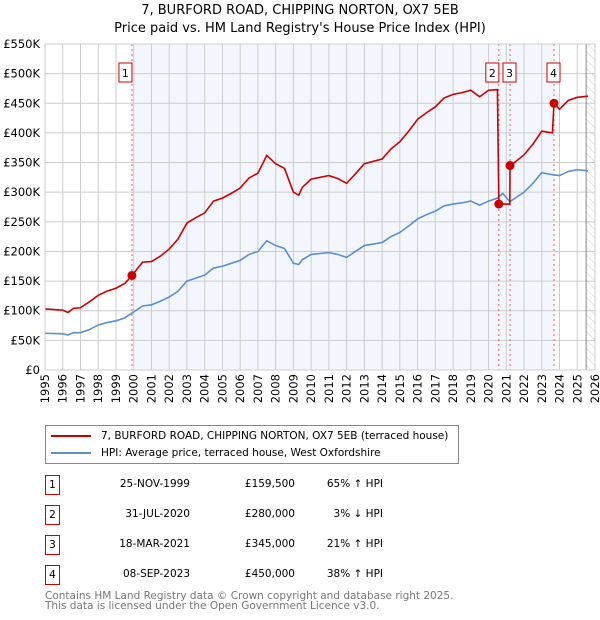 The height and width of the screenshot is (620, 600). I want to click on y-tick-label: £300K, so click(21, 192).